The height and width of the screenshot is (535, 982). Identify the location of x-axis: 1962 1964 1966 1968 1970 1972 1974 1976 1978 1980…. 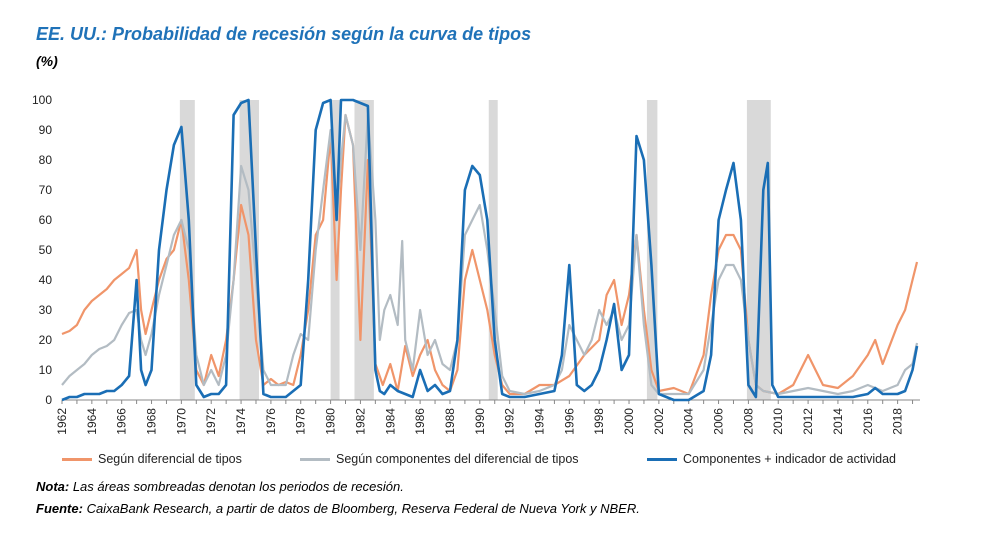
(487, 417).